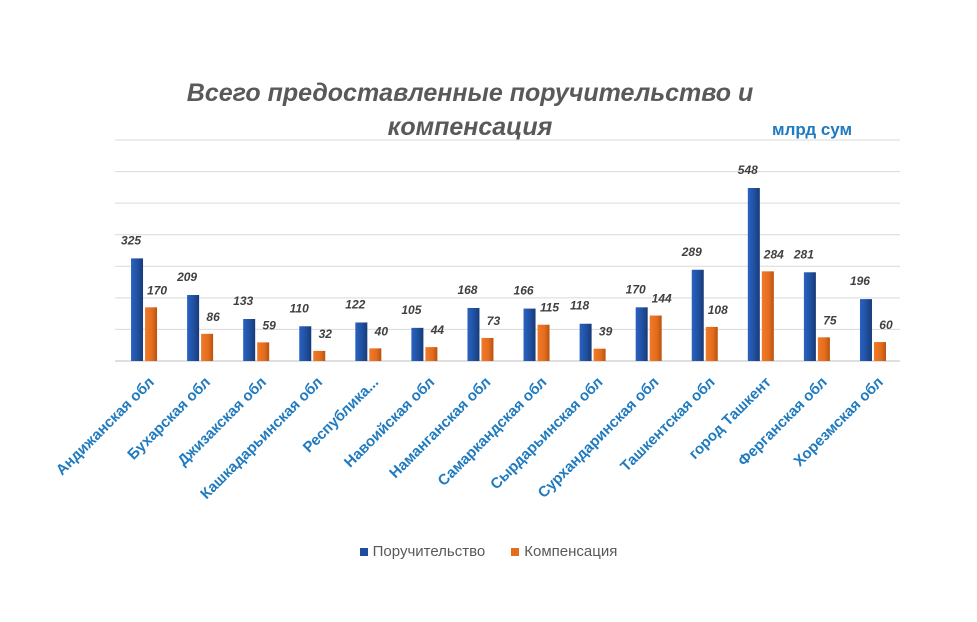 The width and height of the screenshot is (977, 622). I want to click on legend-label-poruchitelstvo: Поручительство, so click(429, 551).